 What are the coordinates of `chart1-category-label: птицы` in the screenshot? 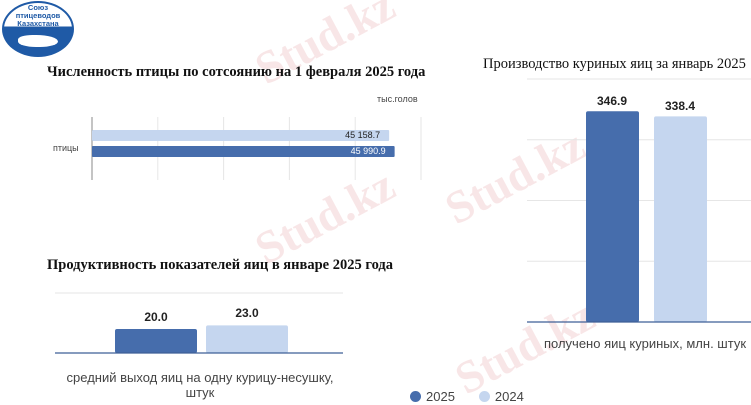 It's located at (66, 148).